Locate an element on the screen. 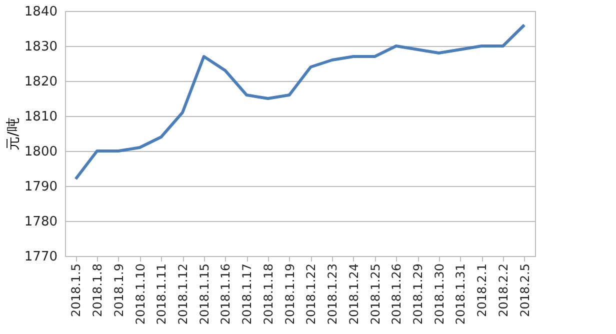 The width and height of the screenshot is (616, 334). y-axis-title: 元/吨 is located at coordinates (13, 134).